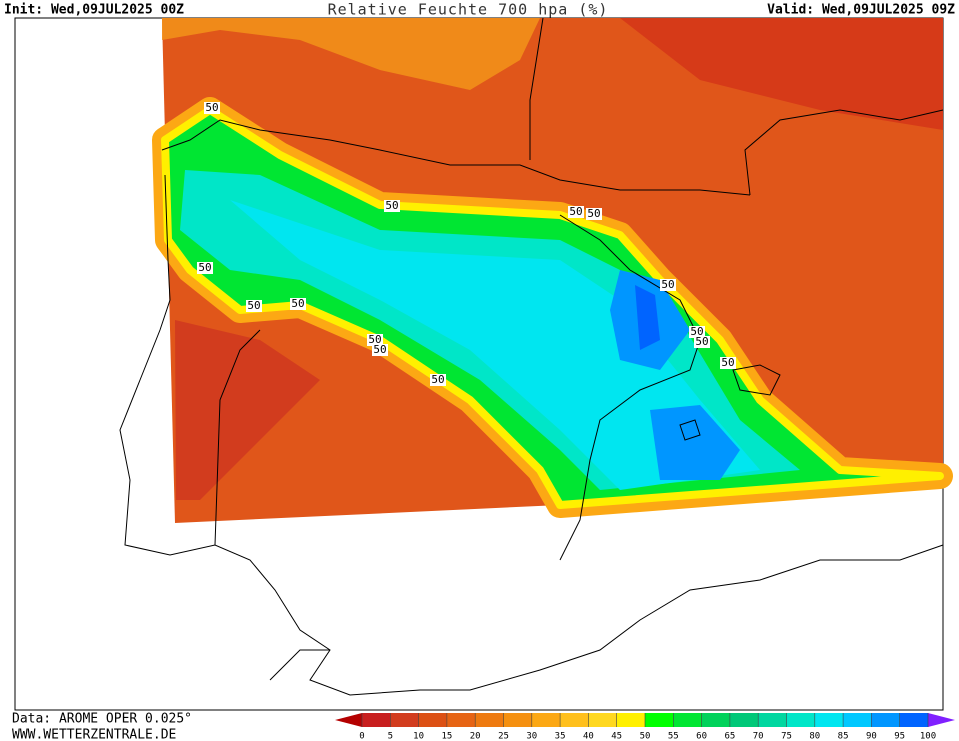 This screenshot has width=959, height=741. Describe the element at coordinates (446, 736) in the screenshot. I see `colorbar-label: 15` at that location.